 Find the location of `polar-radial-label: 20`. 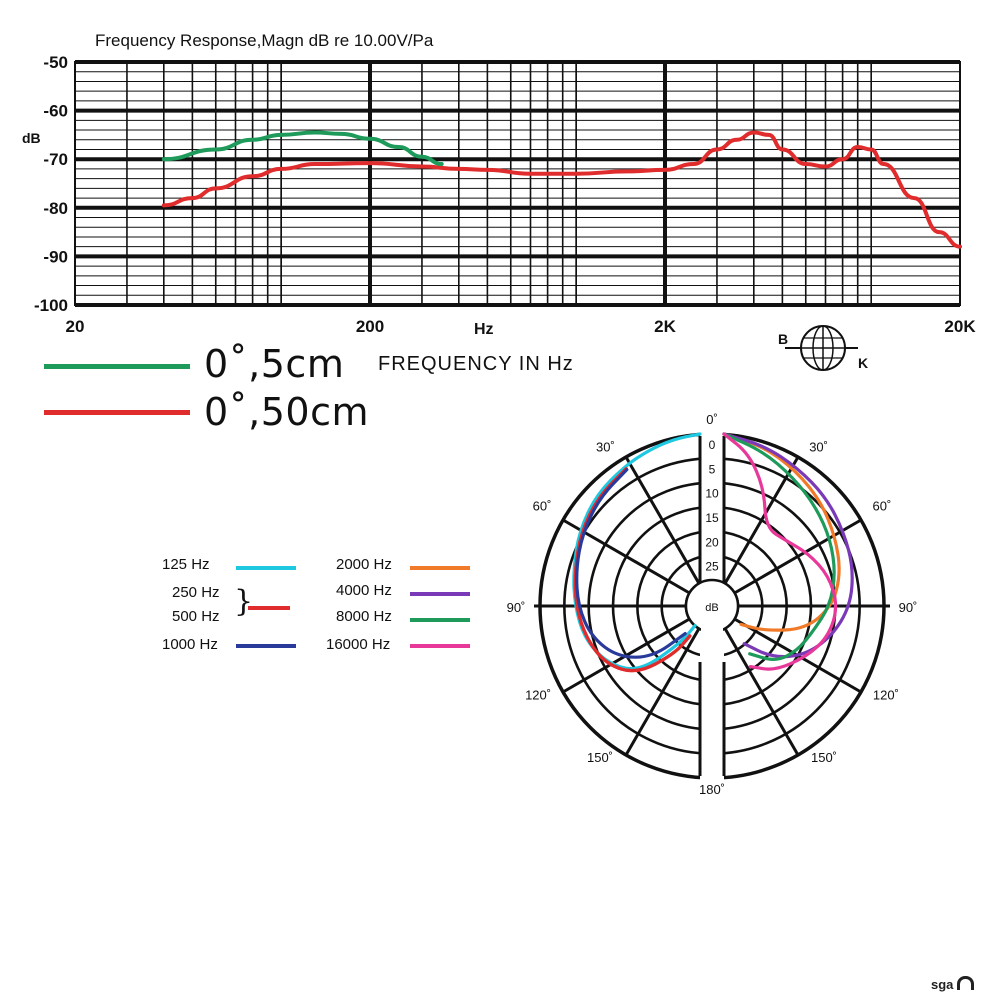

polar-radial-label: 20 is located at coordinates (712, 542).